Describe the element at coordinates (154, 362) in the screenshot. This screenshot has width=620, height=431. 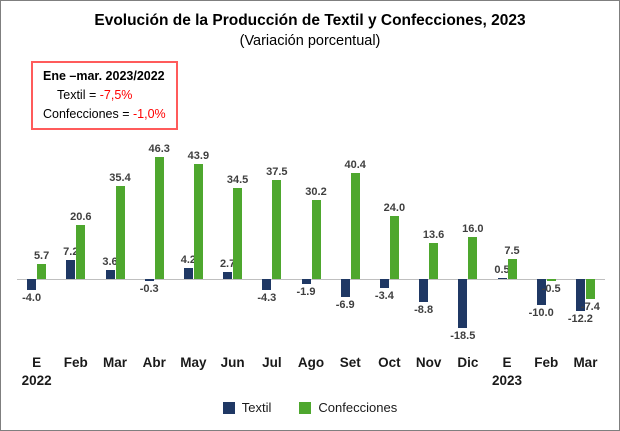
I see `x-tick-3-abr: Abr` at that location.